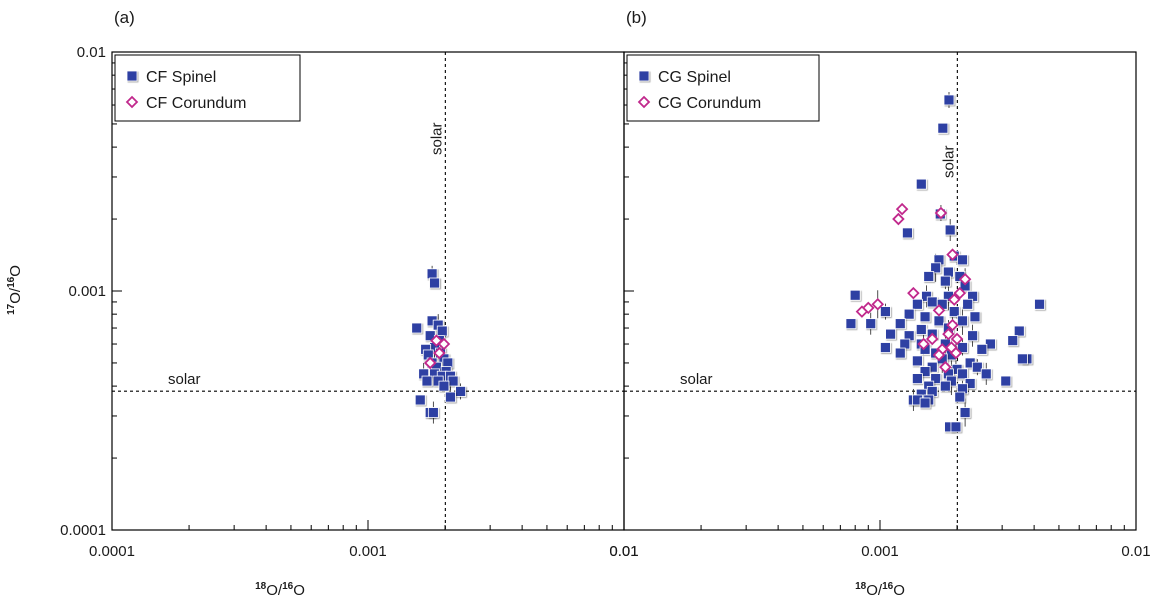 Image resolution: width=1157 pixels, height=601 pixels. I want to click on y-tick-label: 0.001, so click(87, 291).